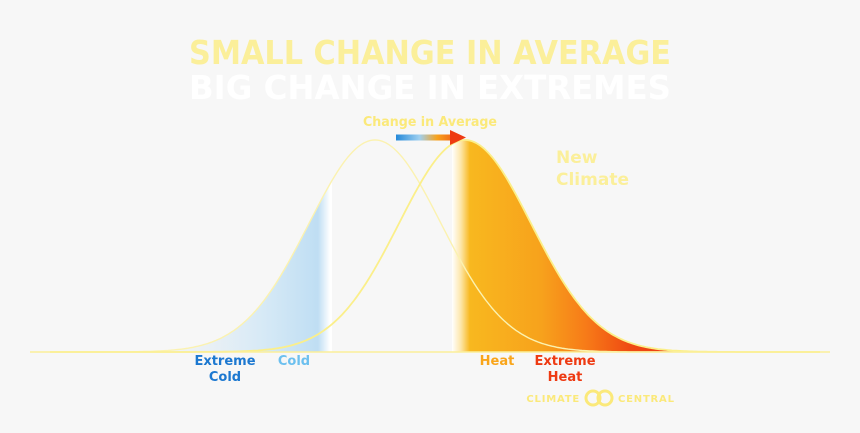 This screenshot has width=860, height=433. I want to click on extreme-cold-label-line-1: Extreme, so click(224, 361).